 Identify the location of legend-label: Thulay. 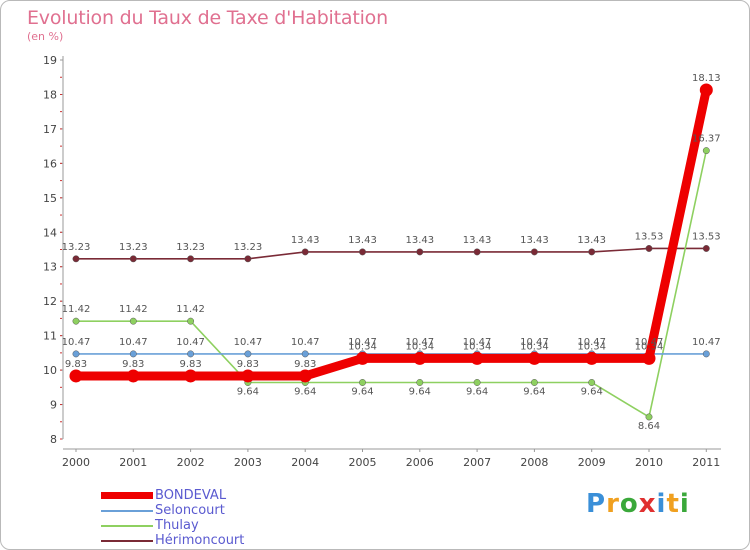
(177, 525).